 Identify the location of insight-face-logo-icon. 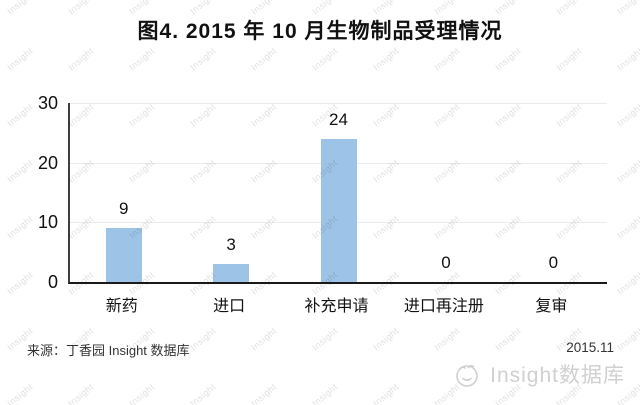
(467, 375).